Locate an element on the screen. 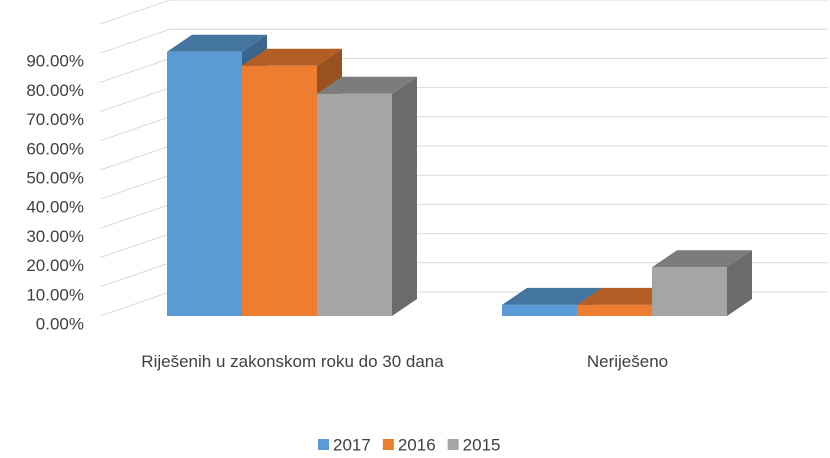  y-tick-label: 0.00% is located at coordinates (60, 323).